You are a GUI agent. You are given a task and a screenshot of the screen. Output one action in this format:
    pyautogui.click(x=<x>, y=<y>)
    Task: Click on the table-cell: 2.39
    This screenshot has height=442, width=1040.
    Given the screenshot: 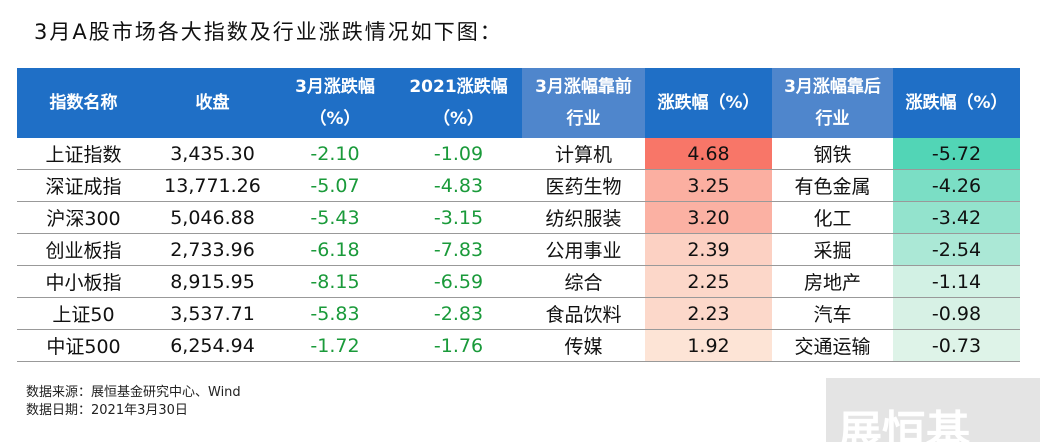 What is the action you would take?
    pyautogui.click(x=708, y=249)
    